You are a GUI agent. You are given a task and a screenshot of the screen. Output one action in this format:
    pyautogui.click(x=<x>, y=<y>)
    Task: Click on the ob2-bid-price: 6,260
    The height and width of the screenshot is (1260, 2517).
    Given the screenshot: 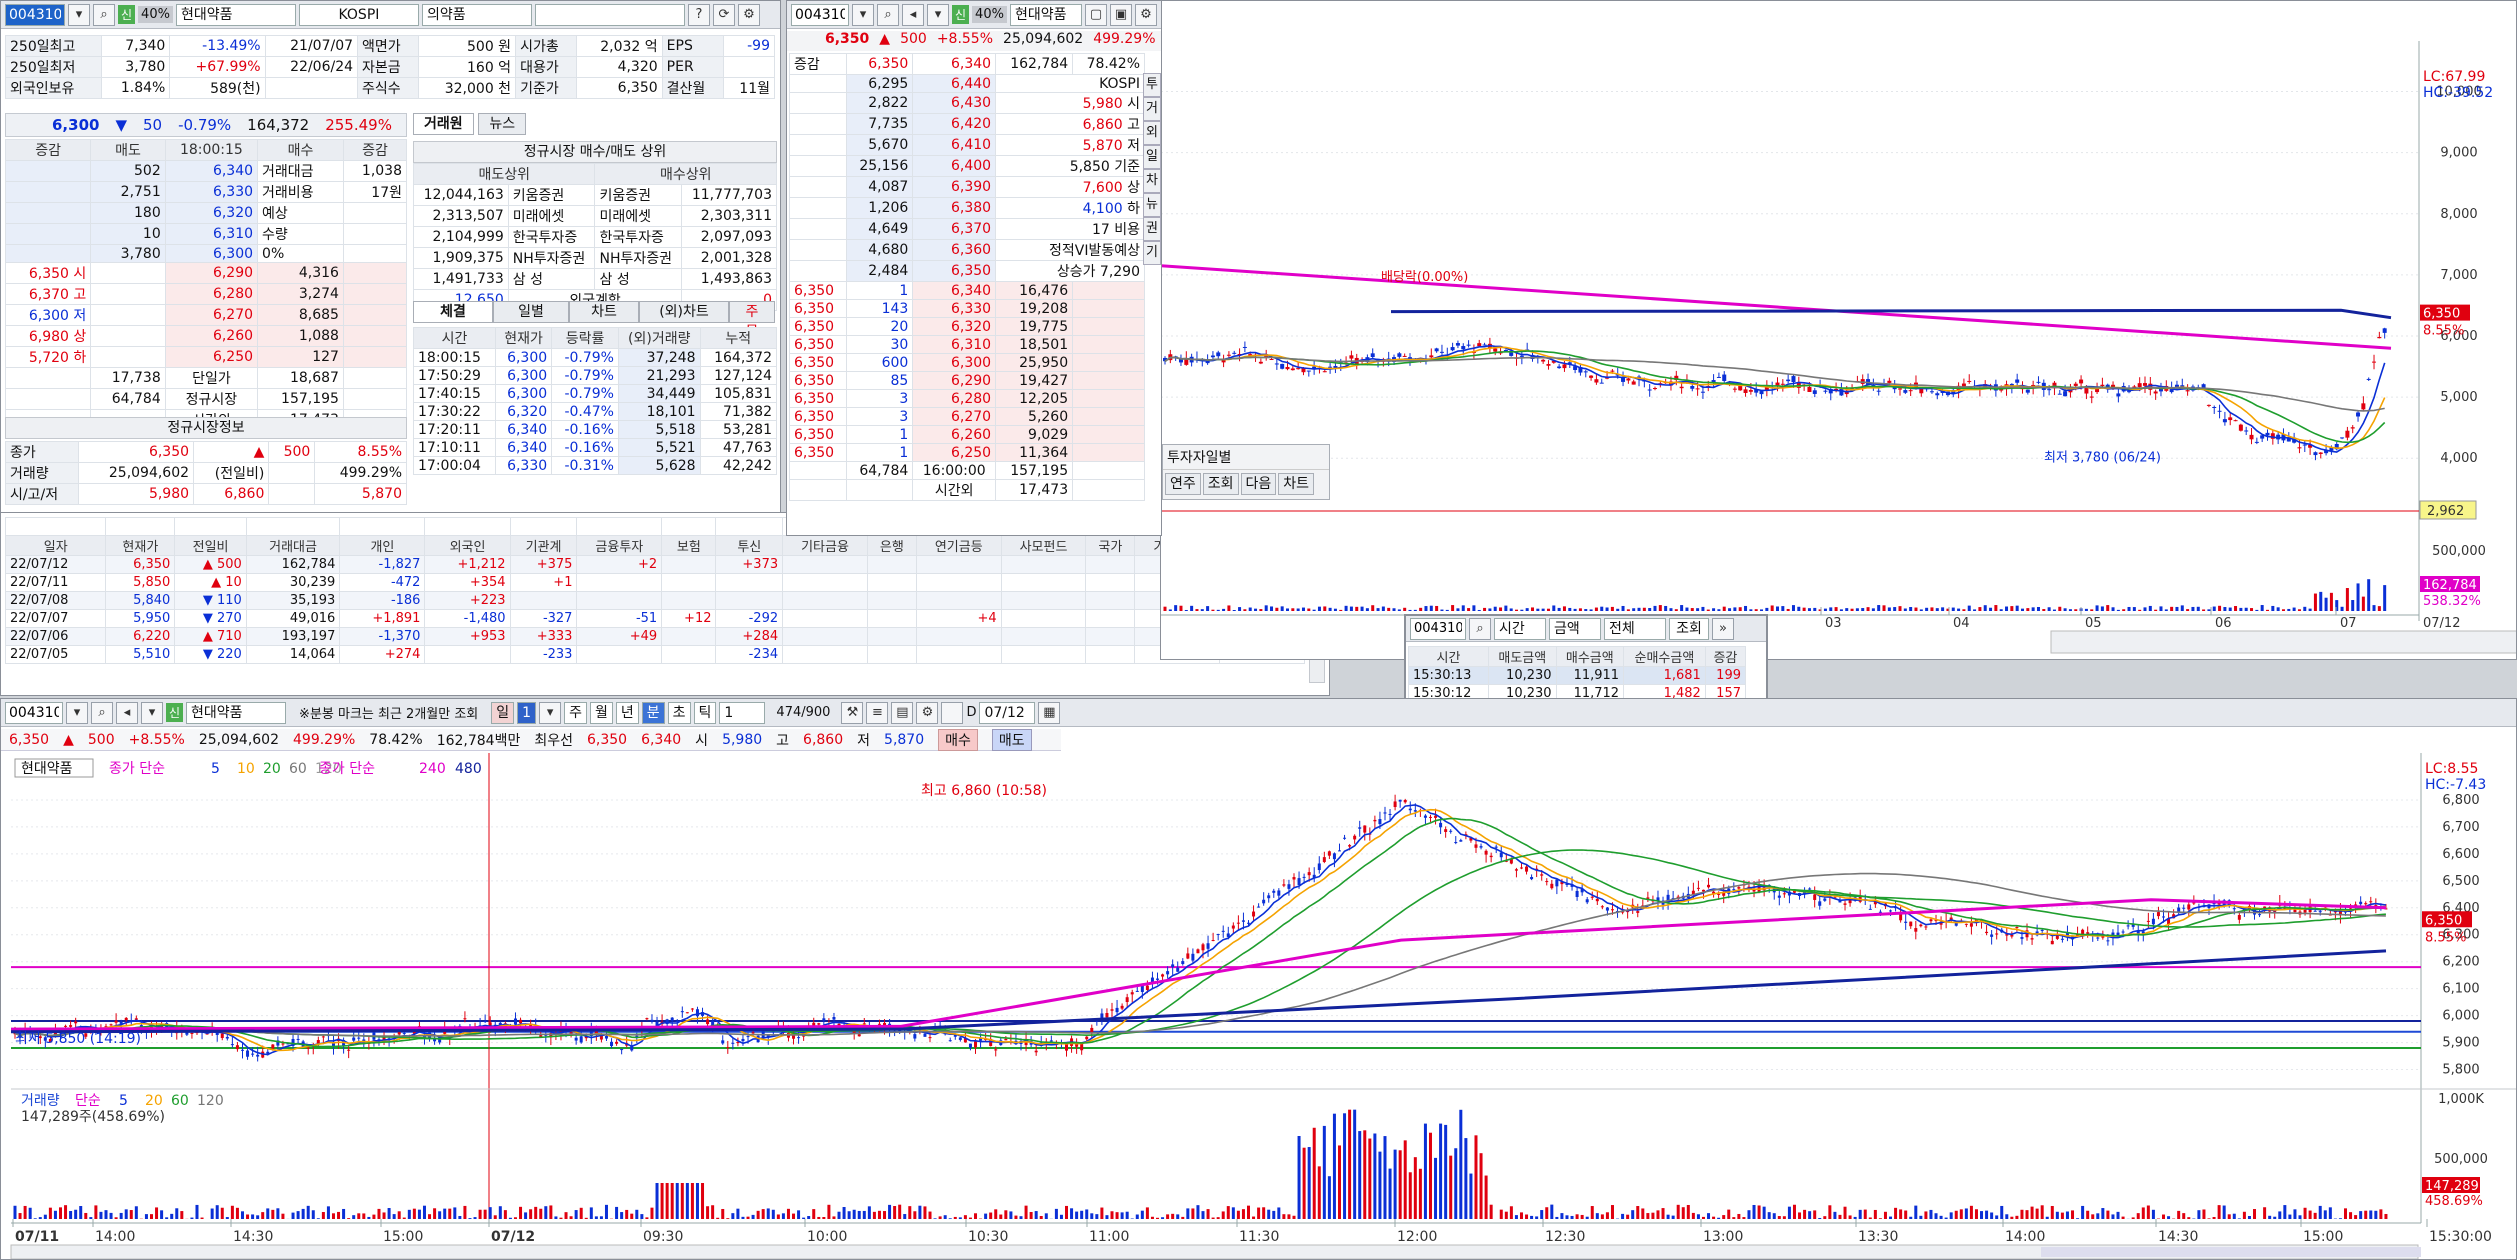 What is the action you would take?
    pyautogui.click(x=954, y=434)
    